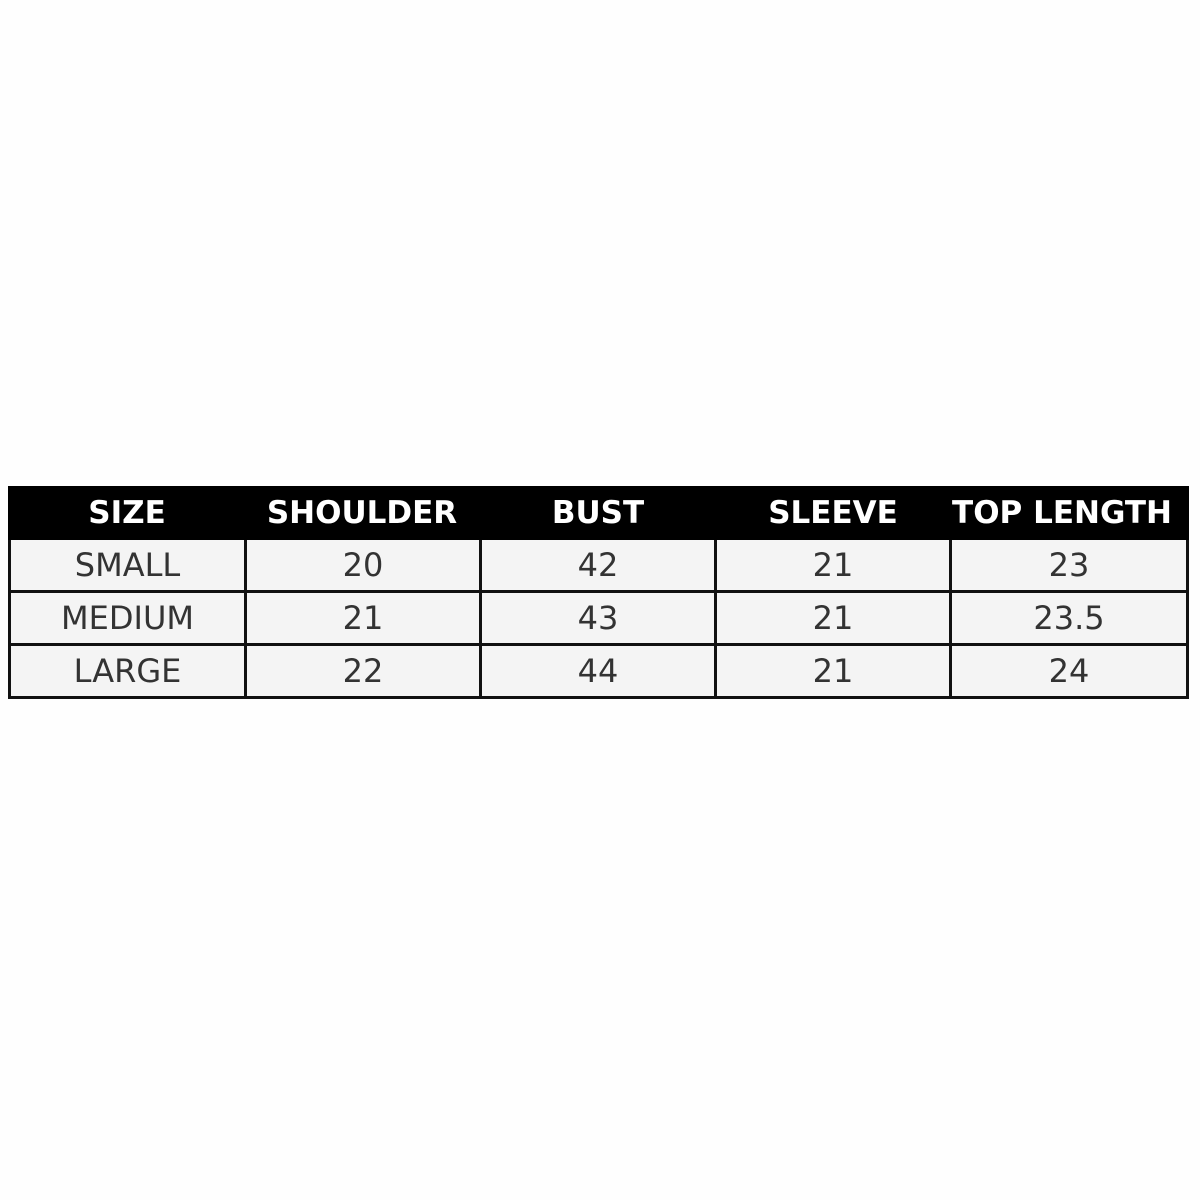 This screenshot has width=1200, height=1200. I want to click on table-row: SMALL 20 42 21 23, so click(598, 565).